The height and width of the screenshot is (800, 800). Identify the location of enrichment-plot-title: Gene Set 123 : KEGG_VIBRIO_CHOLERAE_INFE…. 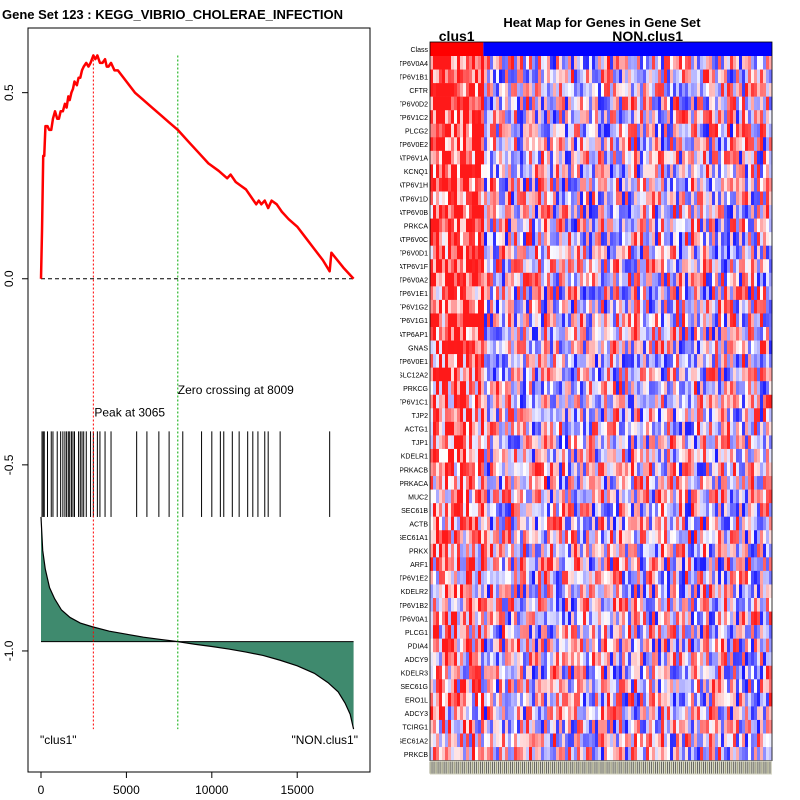
(172, 14).